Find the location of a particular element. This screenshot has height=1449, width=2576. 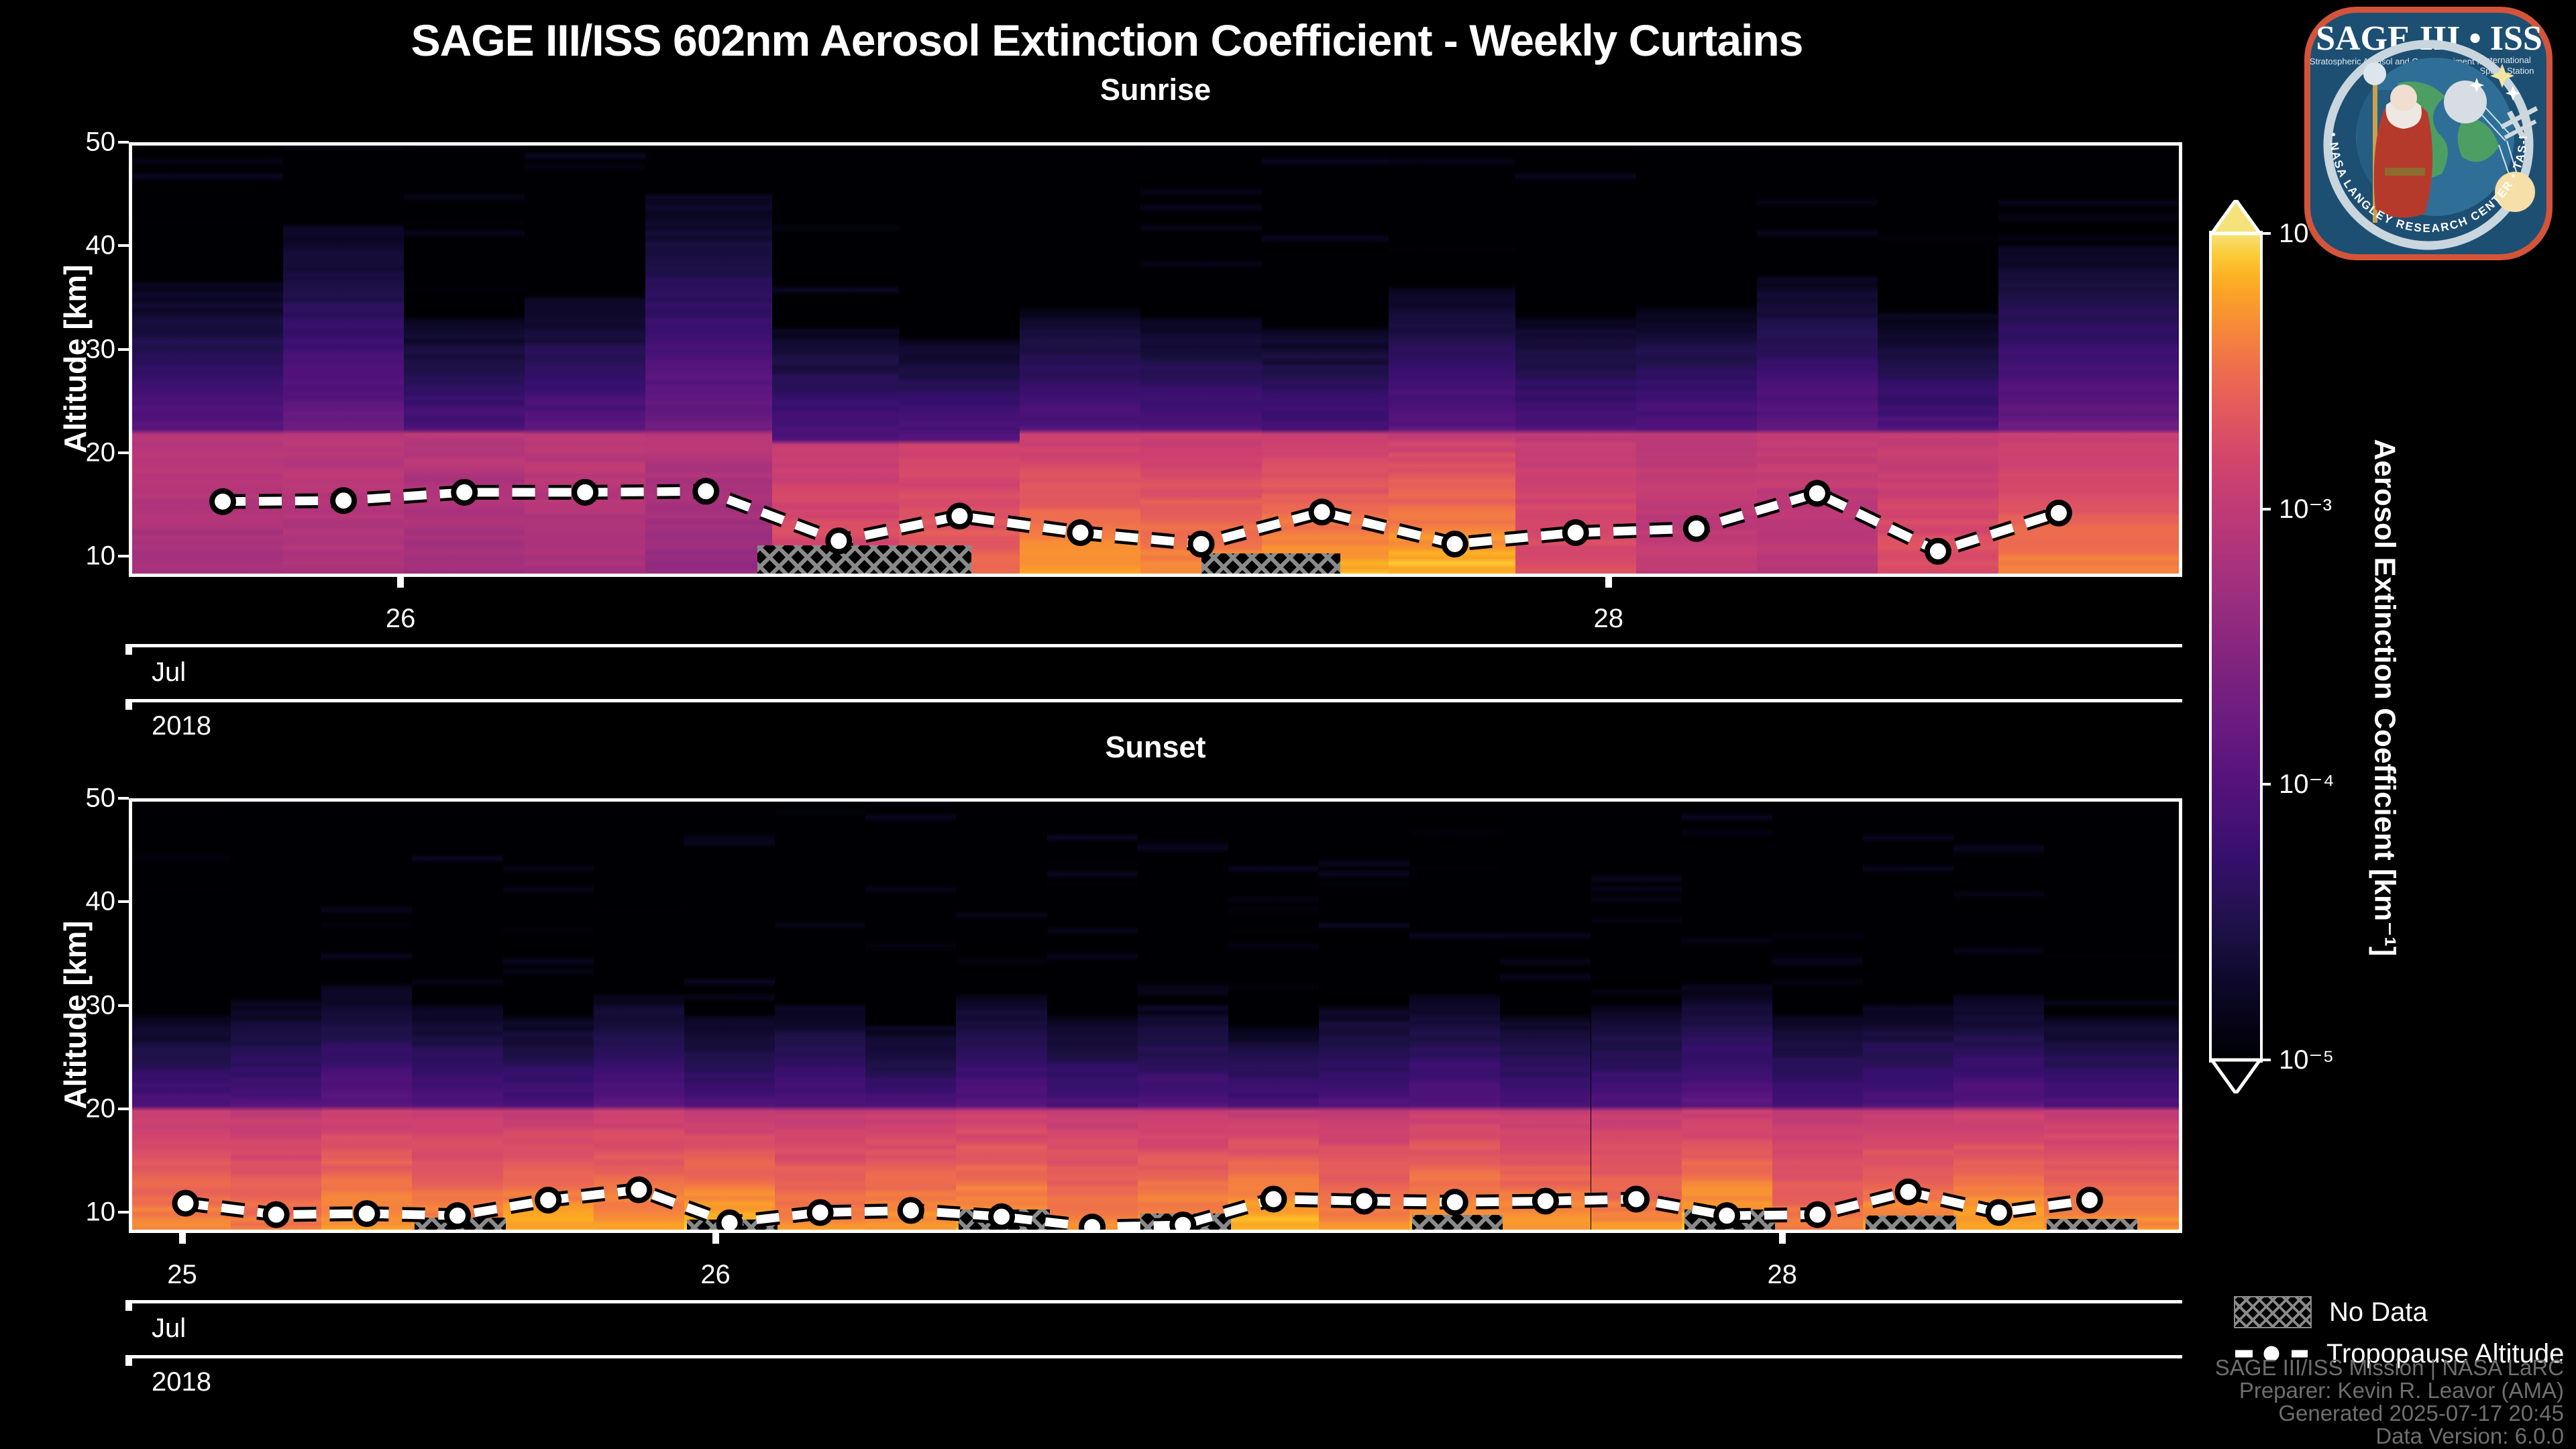

colorbar-tick-label: 10⁻⁵ is located at coordinates (2306, 1060).